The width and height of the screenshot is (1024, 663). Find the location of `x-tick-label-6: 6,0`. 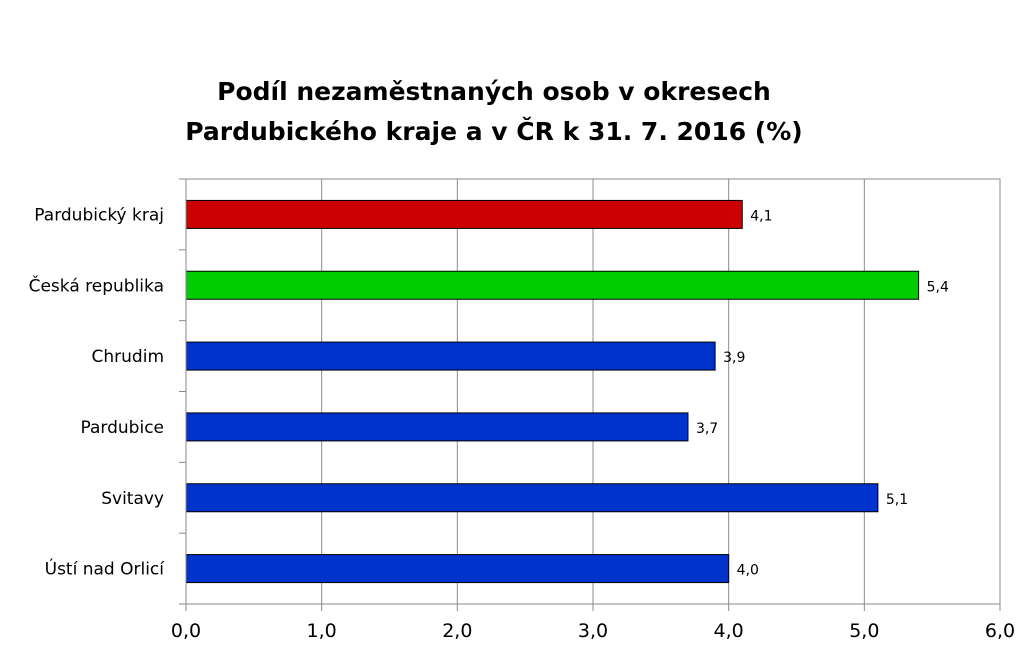

x-tick-label-6: 6,0 is located at coordinates (1000, 631).